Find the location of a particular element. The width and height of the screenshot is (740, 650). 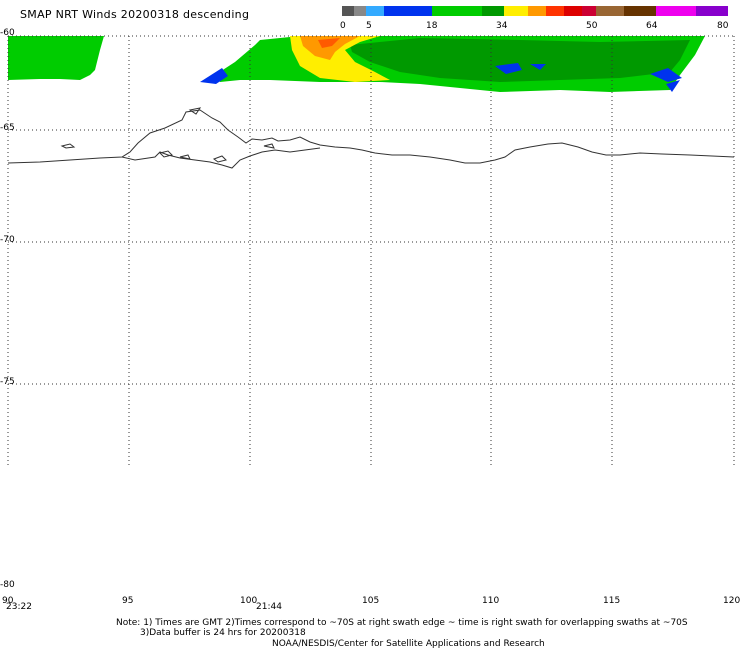

lat-label-80: -80 is located at coordinates (7, 585).